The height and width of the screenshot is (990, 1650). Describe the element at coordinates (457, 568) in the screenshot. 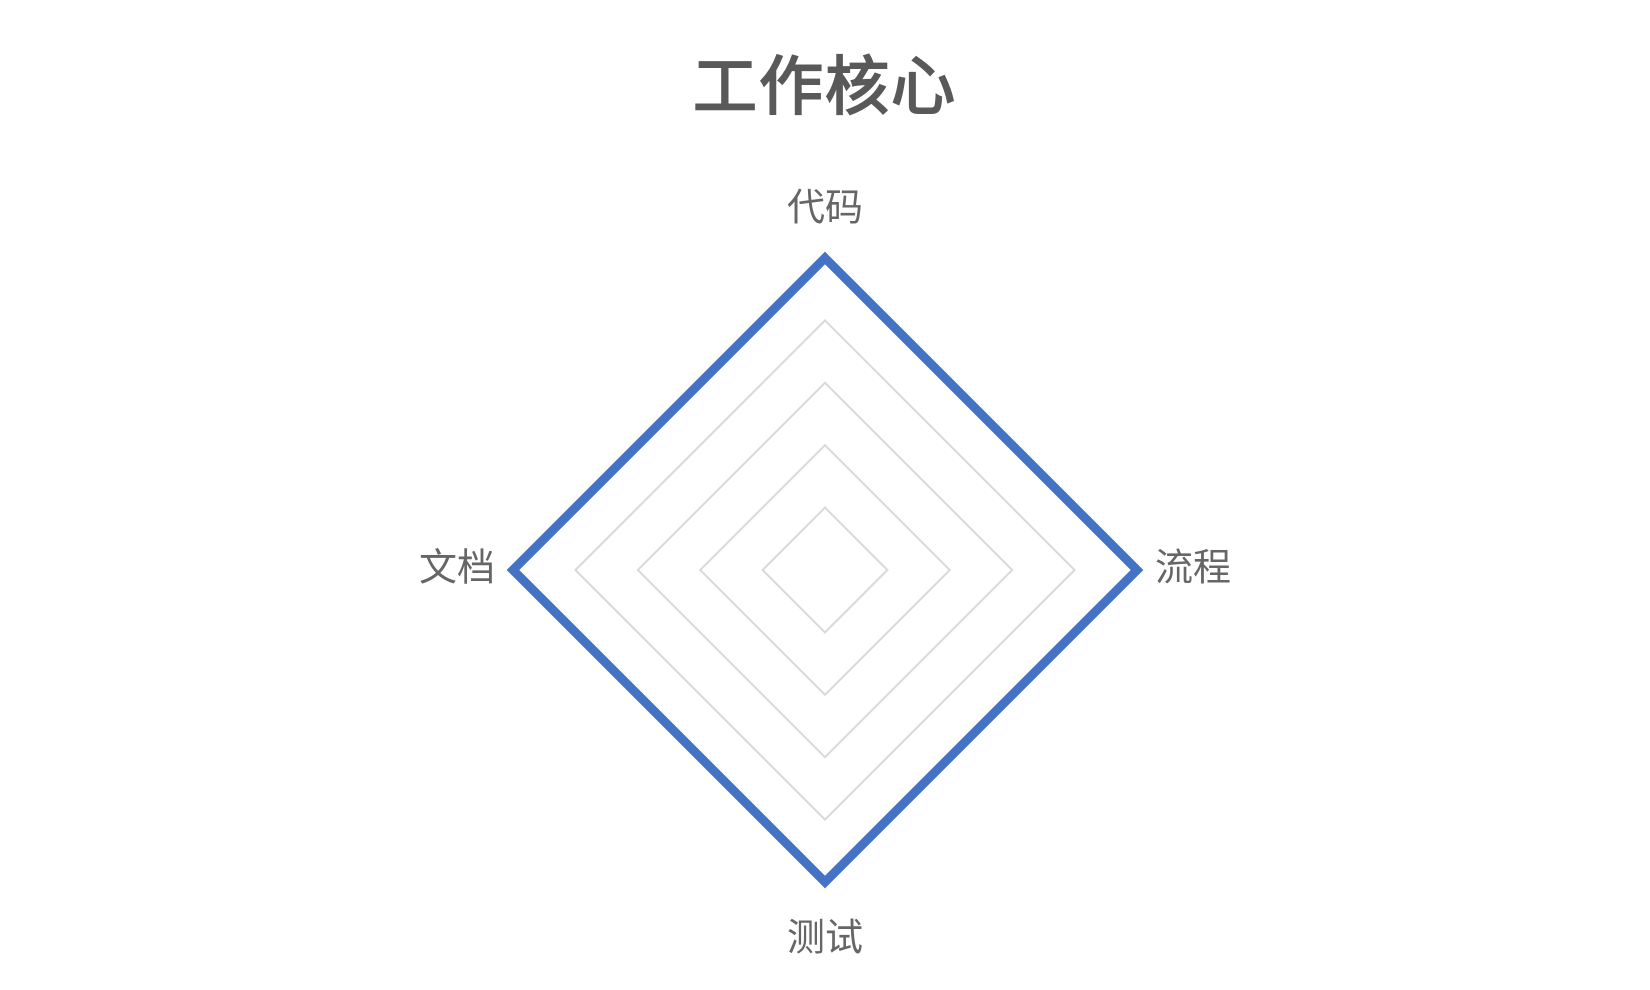

I see `axis-label-4: 文档` at that location.